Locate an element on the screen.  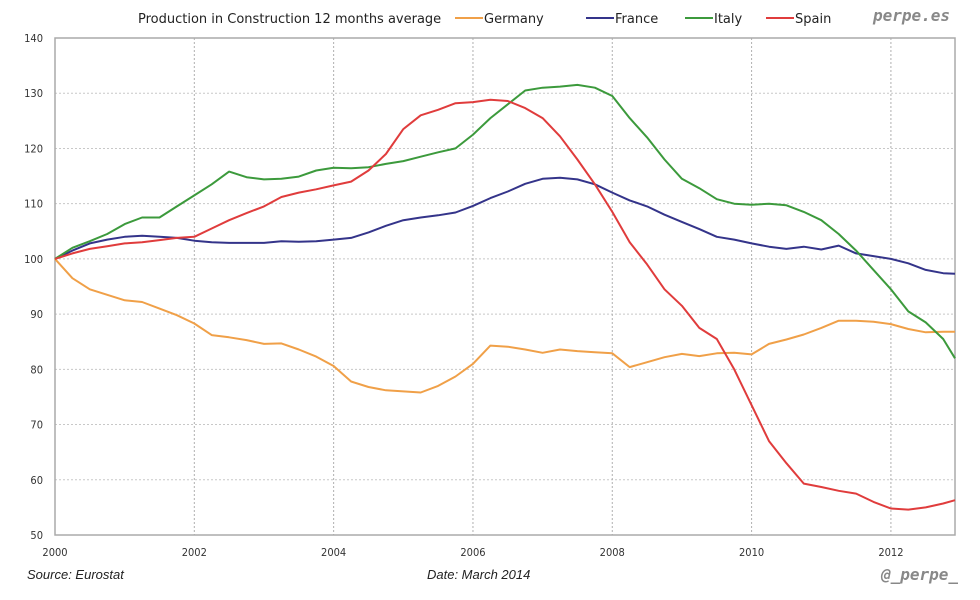
y-tick-label: 70 is located at coordinates (36, 425).